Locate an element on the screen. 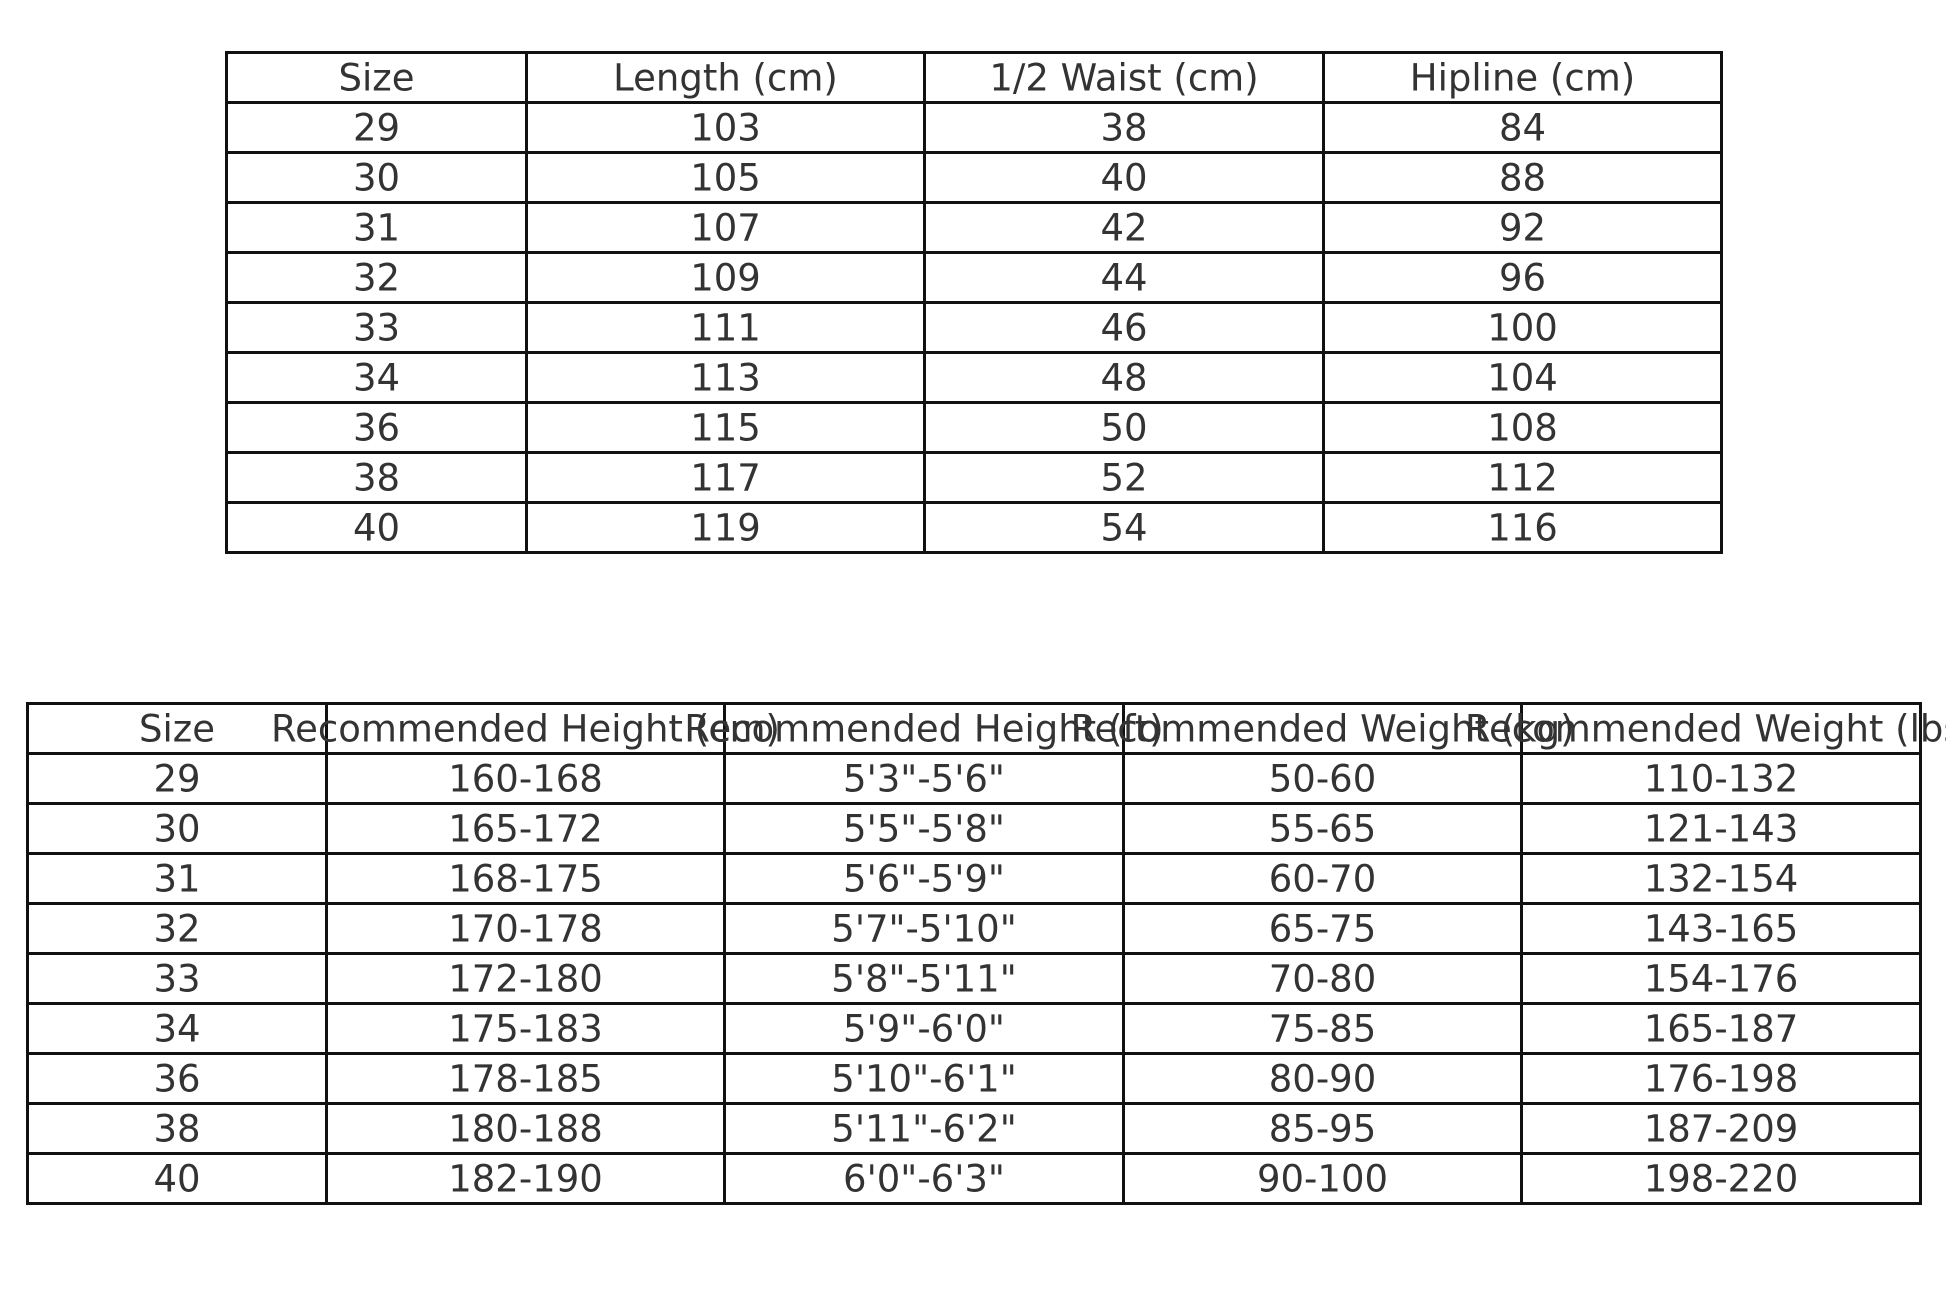 The height and width of the screenshot is (1291, 1946). row: 33 111 46 100 is located at coordinates (974, 327).